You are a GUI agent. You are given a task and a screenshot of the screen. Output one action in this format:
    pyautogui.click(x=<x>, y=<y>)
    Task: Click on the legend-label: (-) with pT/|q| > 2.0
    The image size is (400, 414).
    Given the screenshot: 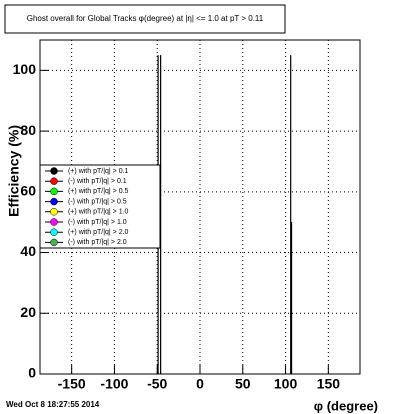 What is the action you would take?
    pyautogui.click(x=97, y=242)
    